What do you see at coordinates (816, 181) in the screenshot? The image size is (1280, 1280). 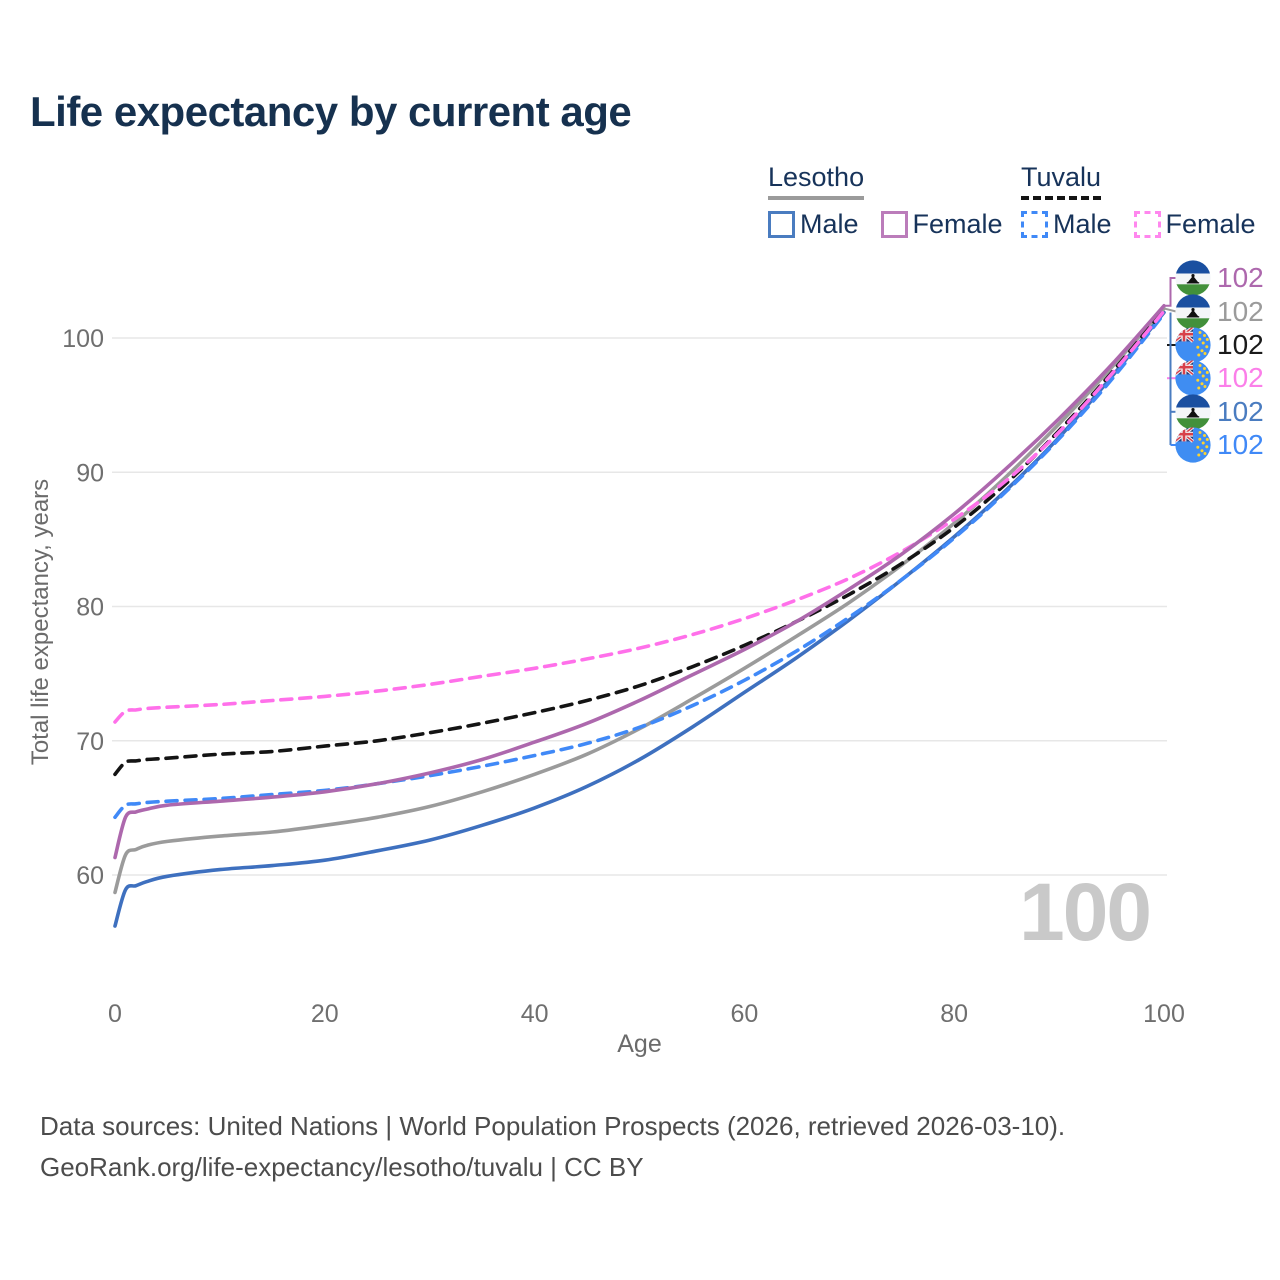 I see `legend-country-lesotho: Lesotho` at bounding box center [816, 181].